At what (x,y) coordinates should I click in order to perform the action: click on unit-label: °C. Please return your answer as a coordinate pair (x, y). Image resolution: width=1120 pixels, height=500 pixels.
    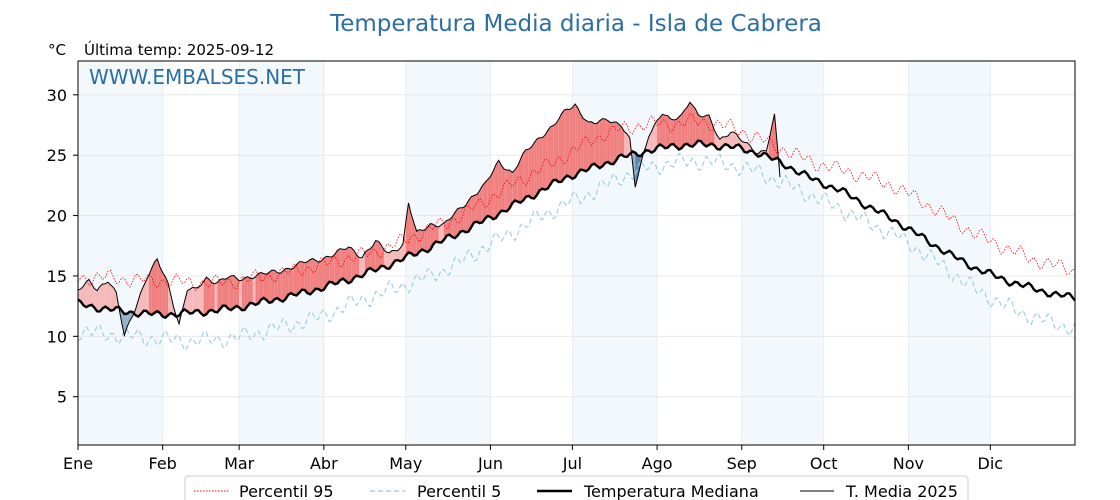
    Looking at the image, I should click on (57, 50).